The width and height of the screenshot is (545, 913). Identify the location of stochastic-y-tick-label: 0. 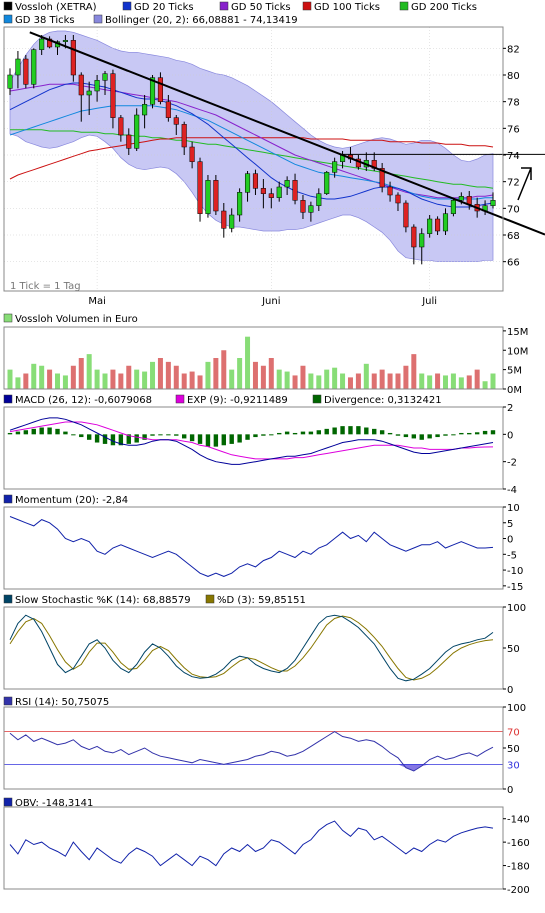
(510, 690).